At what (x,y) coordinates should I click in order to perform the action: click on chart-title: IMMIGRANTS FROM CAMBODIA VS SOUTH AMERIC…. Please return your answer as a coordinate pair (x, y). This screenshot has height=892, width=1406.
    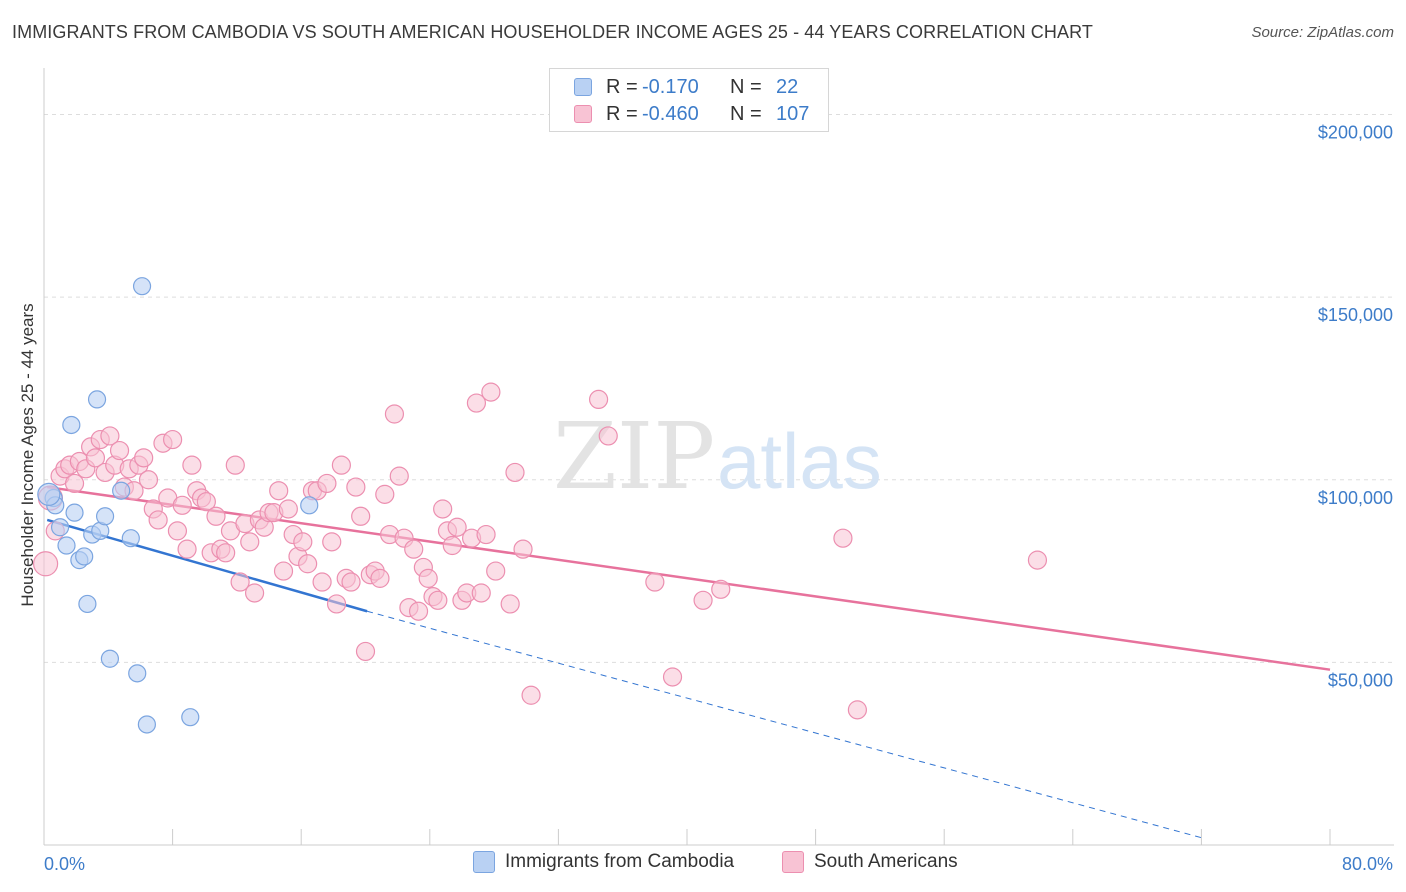
    Looking at the image, I should click on (552, 32).